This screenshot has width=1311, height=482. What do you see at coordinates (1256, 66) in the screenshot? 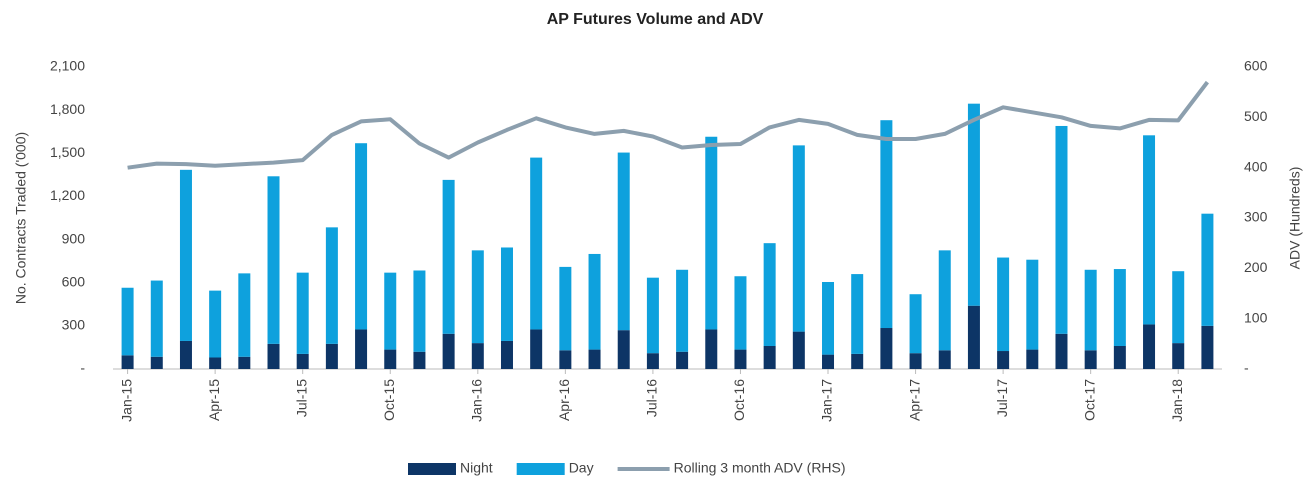
I see `y2-tick-label: 600` at bounding box center [1256, 66].